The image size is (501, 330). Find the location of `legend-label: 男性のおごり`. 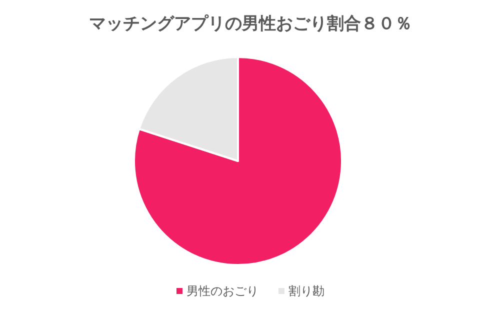

legend-label: 男性のおごり is located at coordinates (222, 291).